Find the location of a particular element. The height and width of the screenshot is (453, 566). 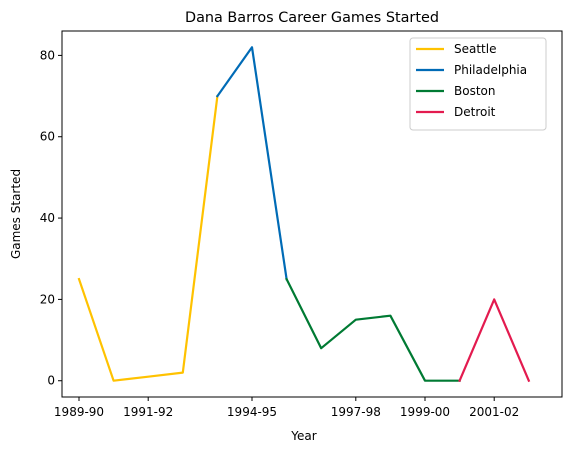

legend-label: Detroit is located at coordinates (475, 112).